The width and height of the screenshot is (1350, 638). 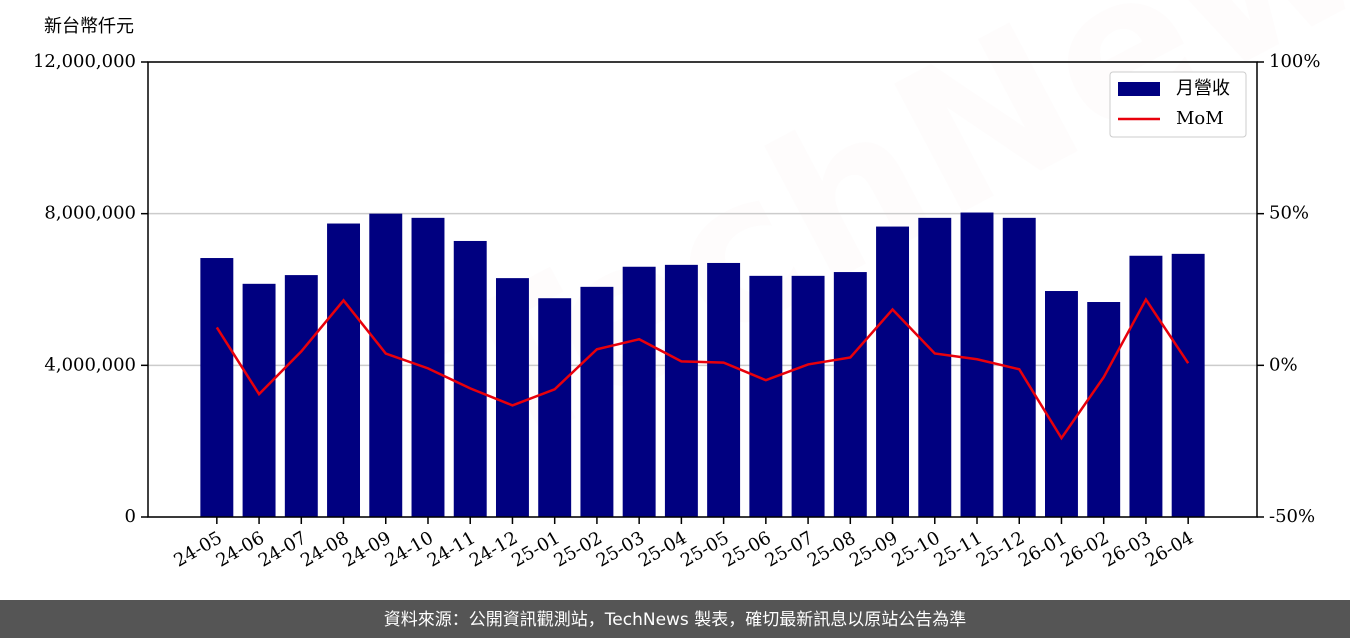 I want to click on source-note: 資料來源：公開資訊觀測站，TechNews 製表，確切最新訊息以原站公告為準, so click(x=675, y=620).